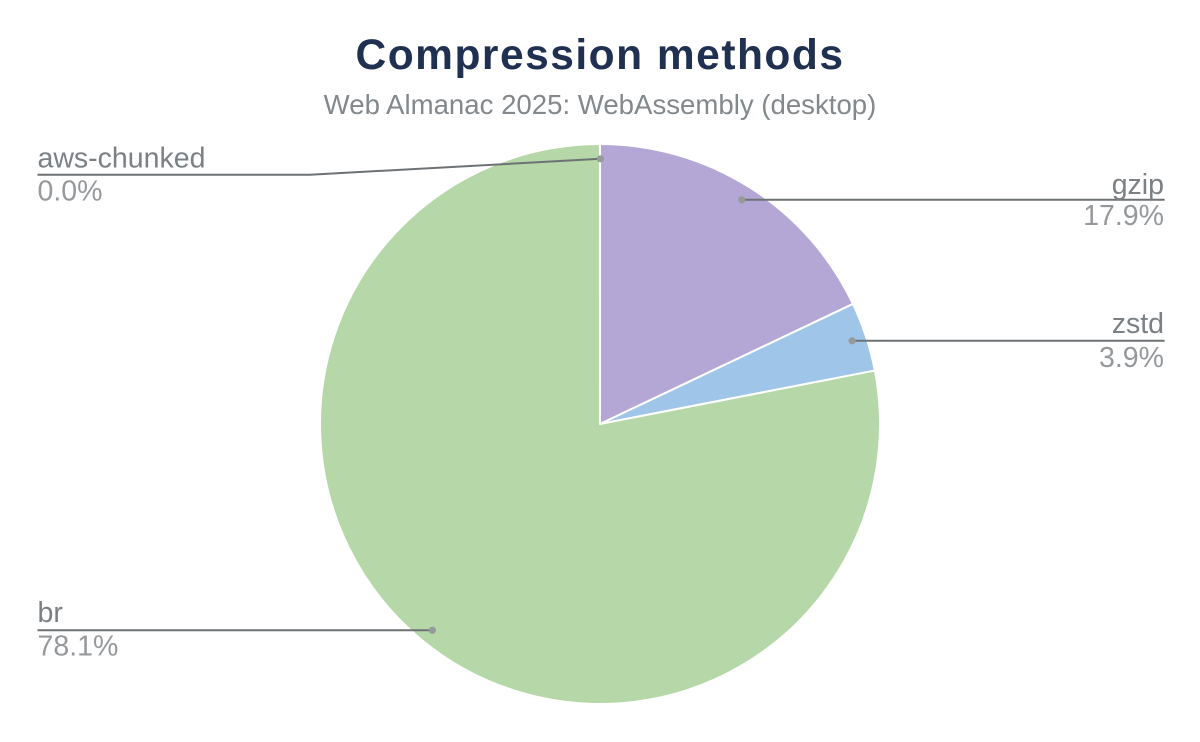  I want to click on svg-text: 0.0%, so click(70, 191).